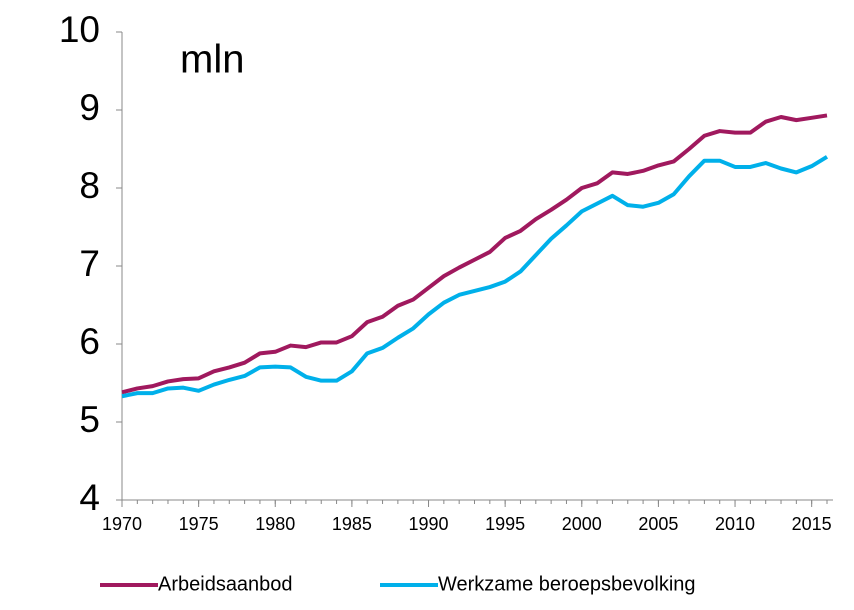 The height and width of the screenshot is (610, 854). Describe the element at coordinates (812, 524) in the screenshot. I see `x-tick-label: 2015` at that location.